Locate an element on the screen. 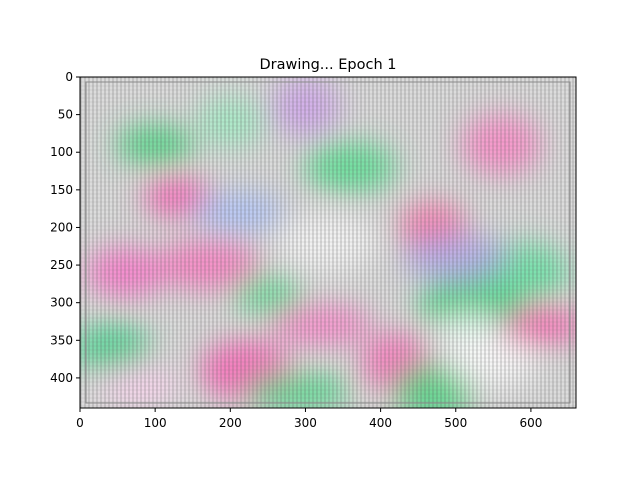 The height and width of the screenshot is (480, 640). y-axis: 0 50 100 150 200 250 300 350 400 is located at coordinates (65, 227).